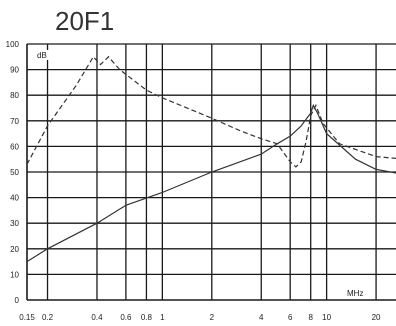 This screenshot has width=396, height=326. I want to click on x-tick-label: 2, so click(212, 317).